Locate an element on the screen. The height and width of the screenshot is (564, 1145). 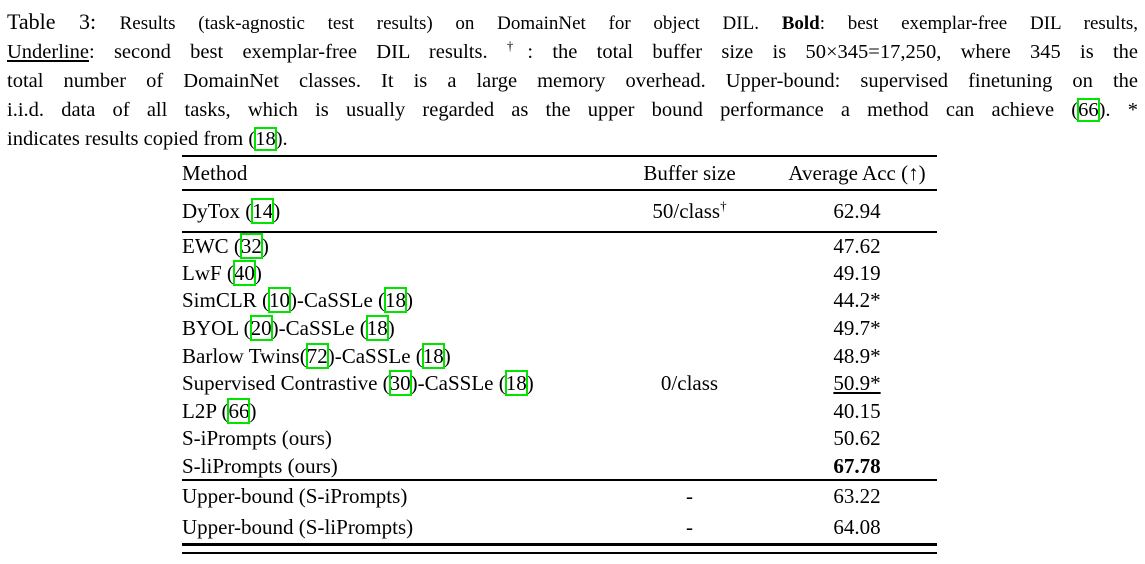
caption-line: indicates results copied from (18). is located at coordinates (572, 139).